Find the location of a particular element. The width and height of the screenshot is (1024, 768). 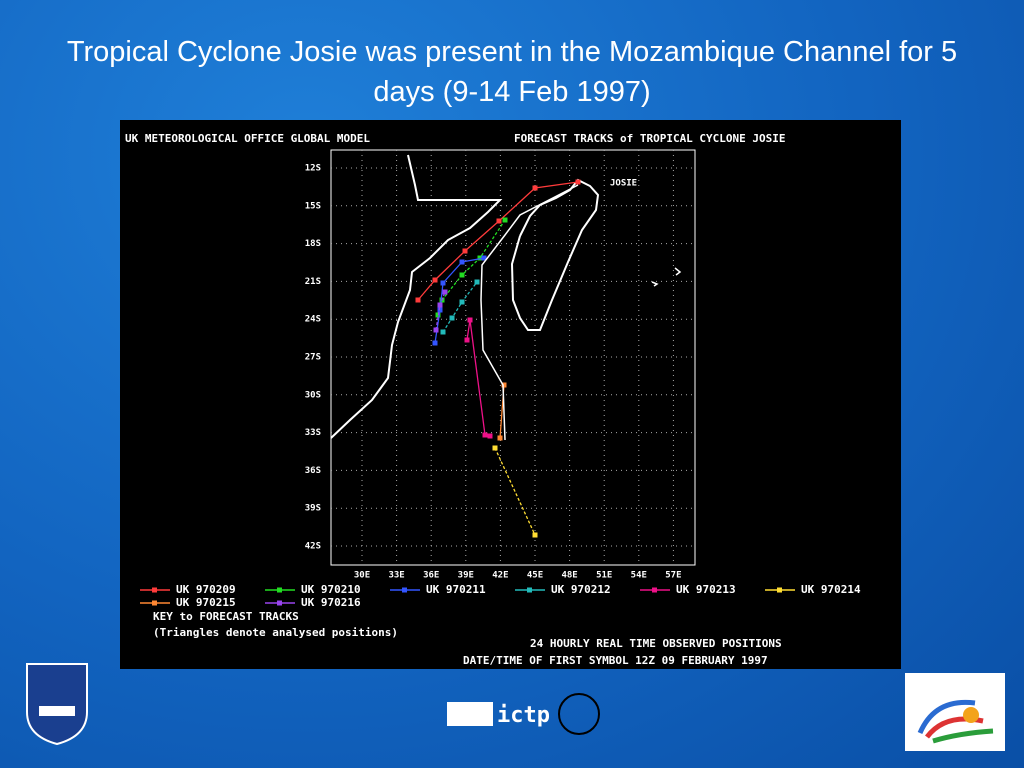

ictp-text: ictp is located at coordinates (523, 715).